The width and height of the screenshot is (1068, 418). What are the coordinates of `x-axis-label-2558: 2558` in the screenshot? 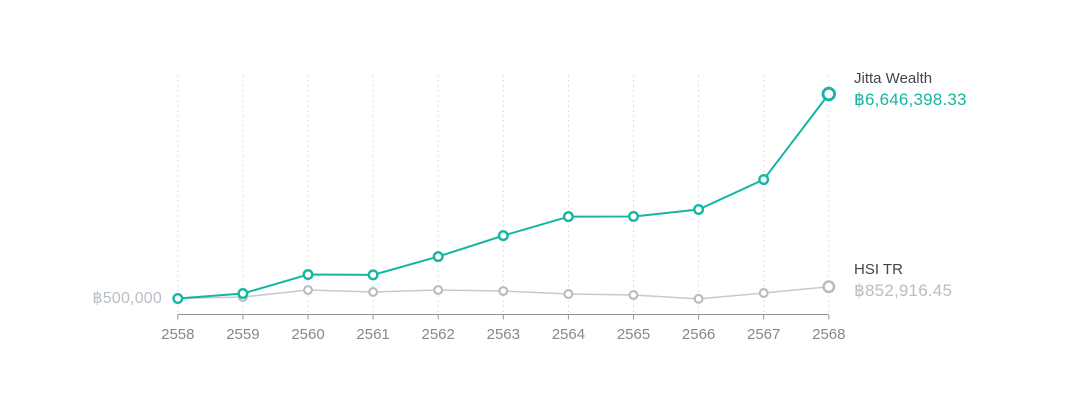 It's located at (178, 334).